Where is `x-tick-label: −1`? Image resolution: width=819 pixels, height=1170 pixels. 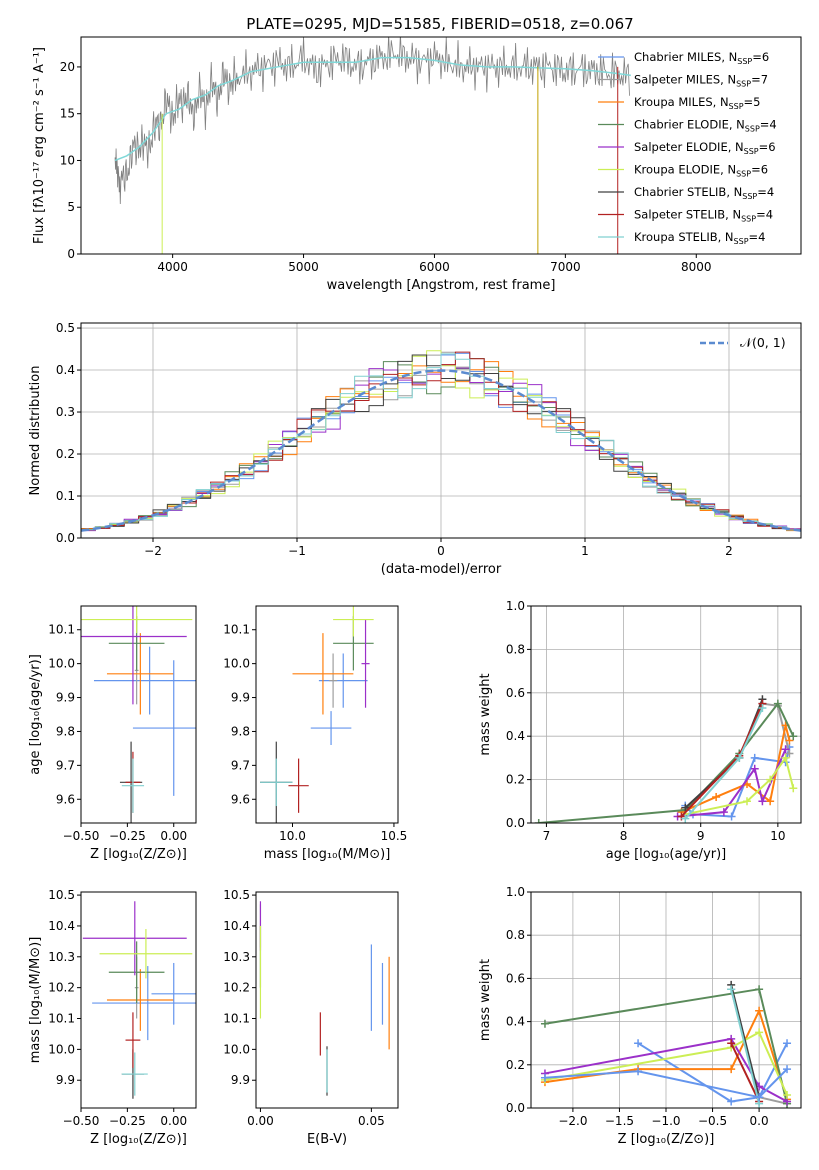
x-tick-label: −1 is located at coordinates (297, 551).